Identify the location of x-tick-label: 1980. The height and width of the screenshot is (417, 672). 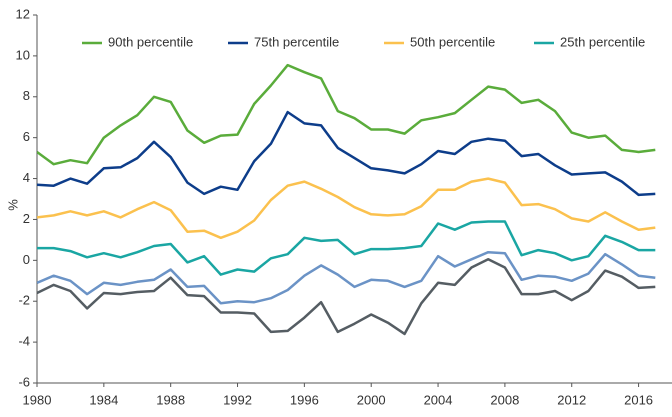
(37, 399).